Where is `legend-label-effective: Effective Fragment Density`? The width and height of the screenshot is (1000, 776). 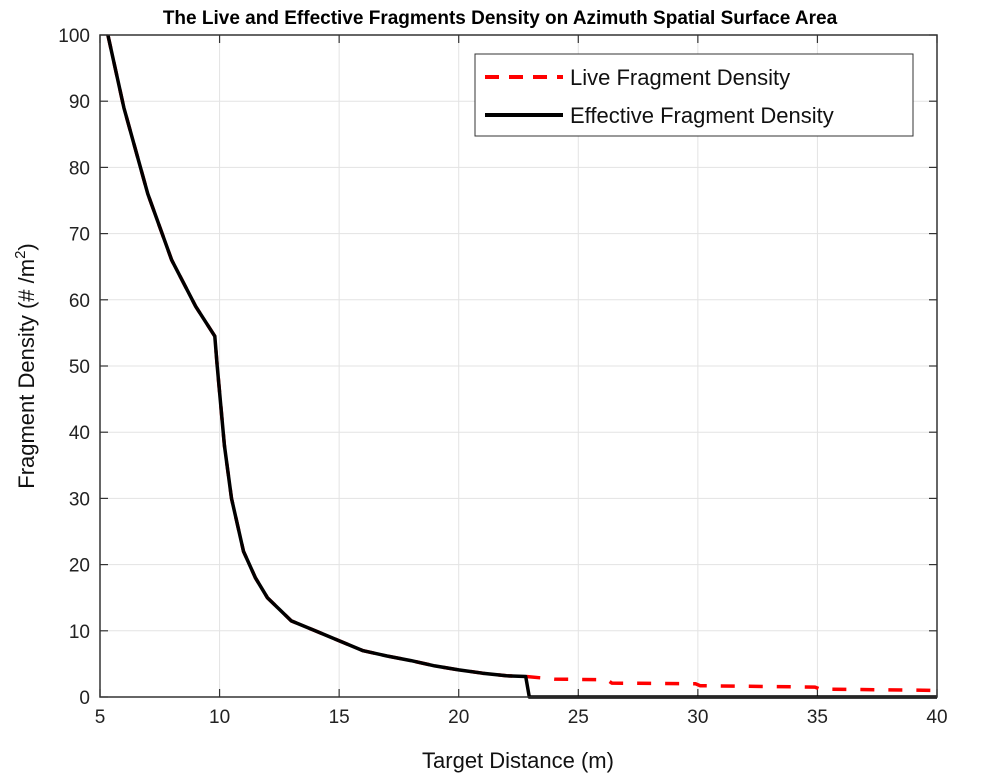 legend-label-effective: Effective Fragment Density is located at coordinates (702, 115).